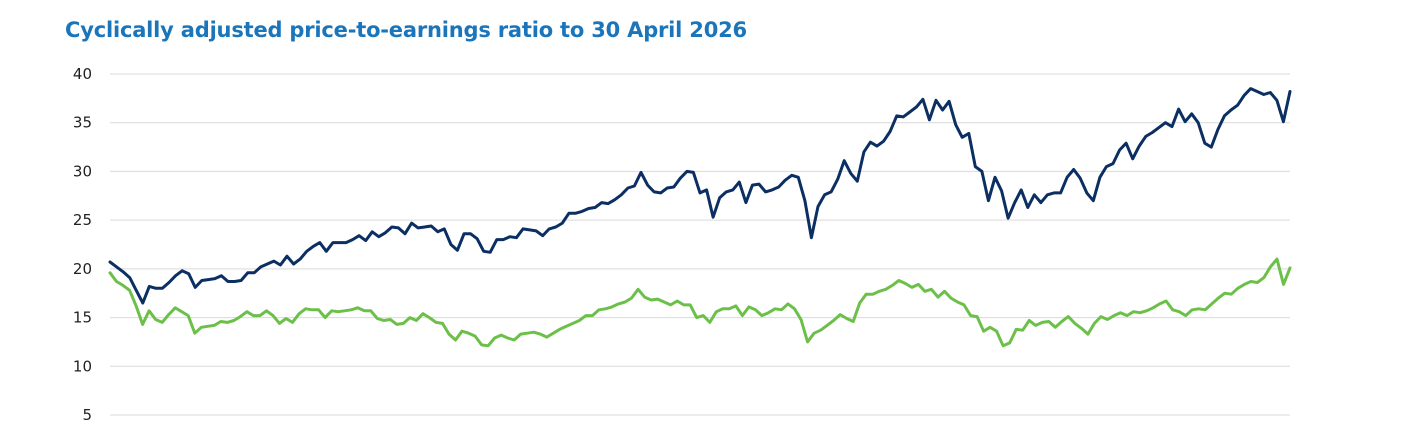  Describe the element at coordinates (82, 74) in the screenshot. I see `y-tick-label-40: 40` at that location.